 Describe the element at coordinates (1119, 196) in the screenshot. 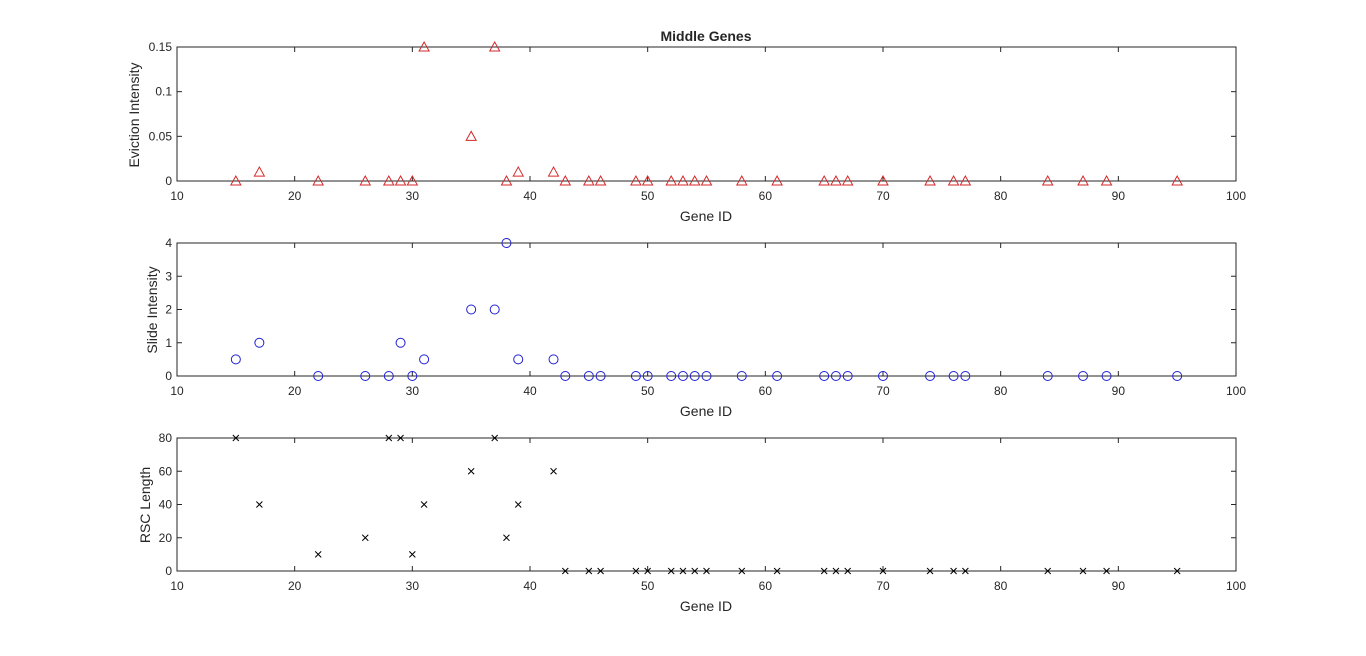

I see `x-tick-label: 90` at that location.